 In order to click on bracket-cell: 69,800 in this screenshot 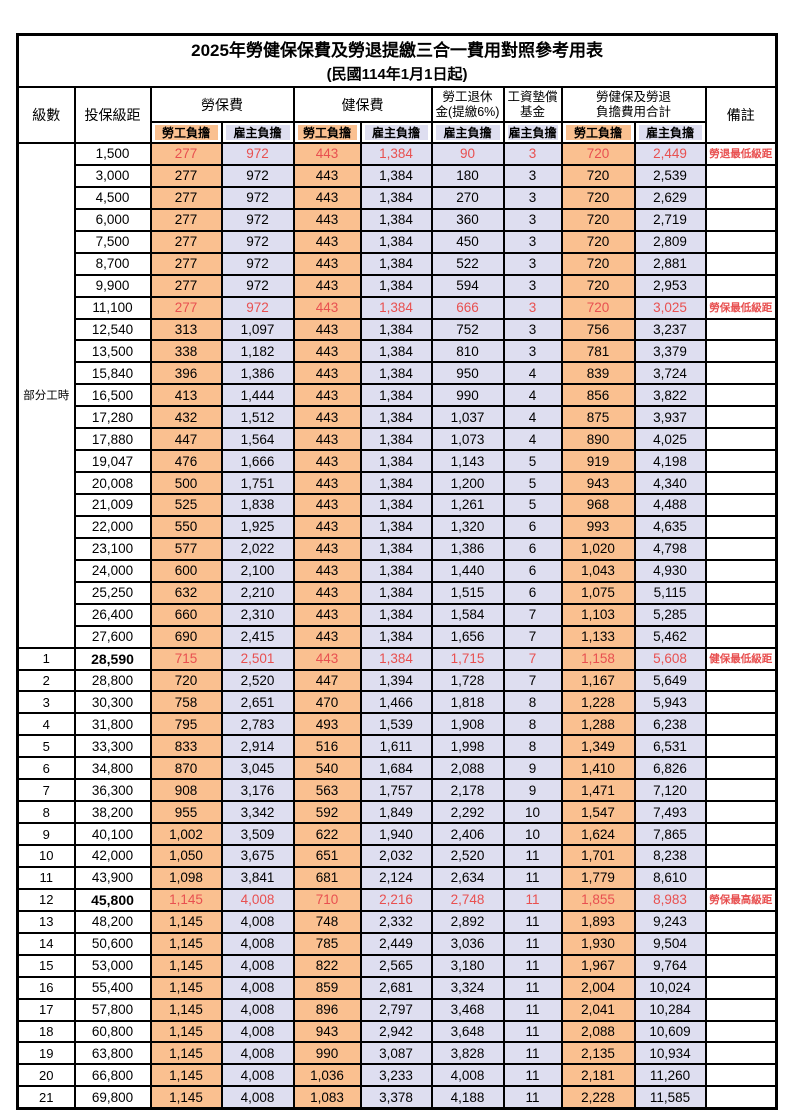, I will do `click(112, 1097)`.